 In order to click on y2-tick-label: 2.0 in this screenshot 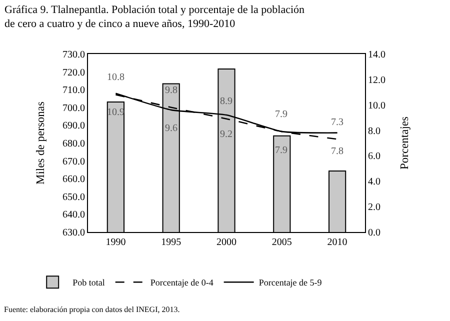, I will do `click(374, 208)`.